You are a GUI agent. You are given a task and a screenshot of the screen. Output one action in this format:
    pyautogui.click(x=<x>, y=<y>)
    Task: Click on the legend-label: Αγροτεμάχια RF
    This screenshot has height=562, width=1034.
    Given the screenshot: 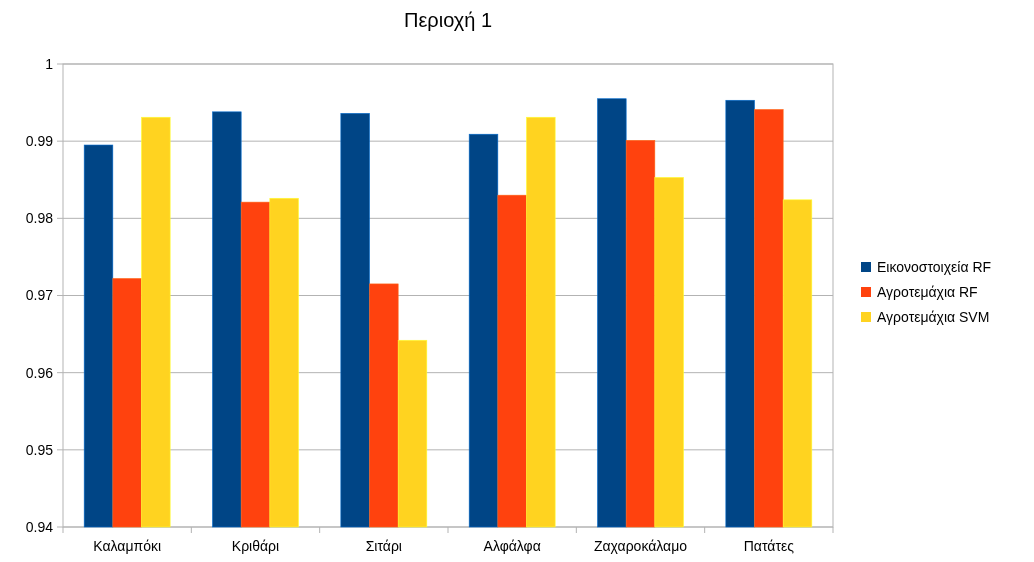 What is the action you would take?
    pyautogui.click(x=927, y=291)
    